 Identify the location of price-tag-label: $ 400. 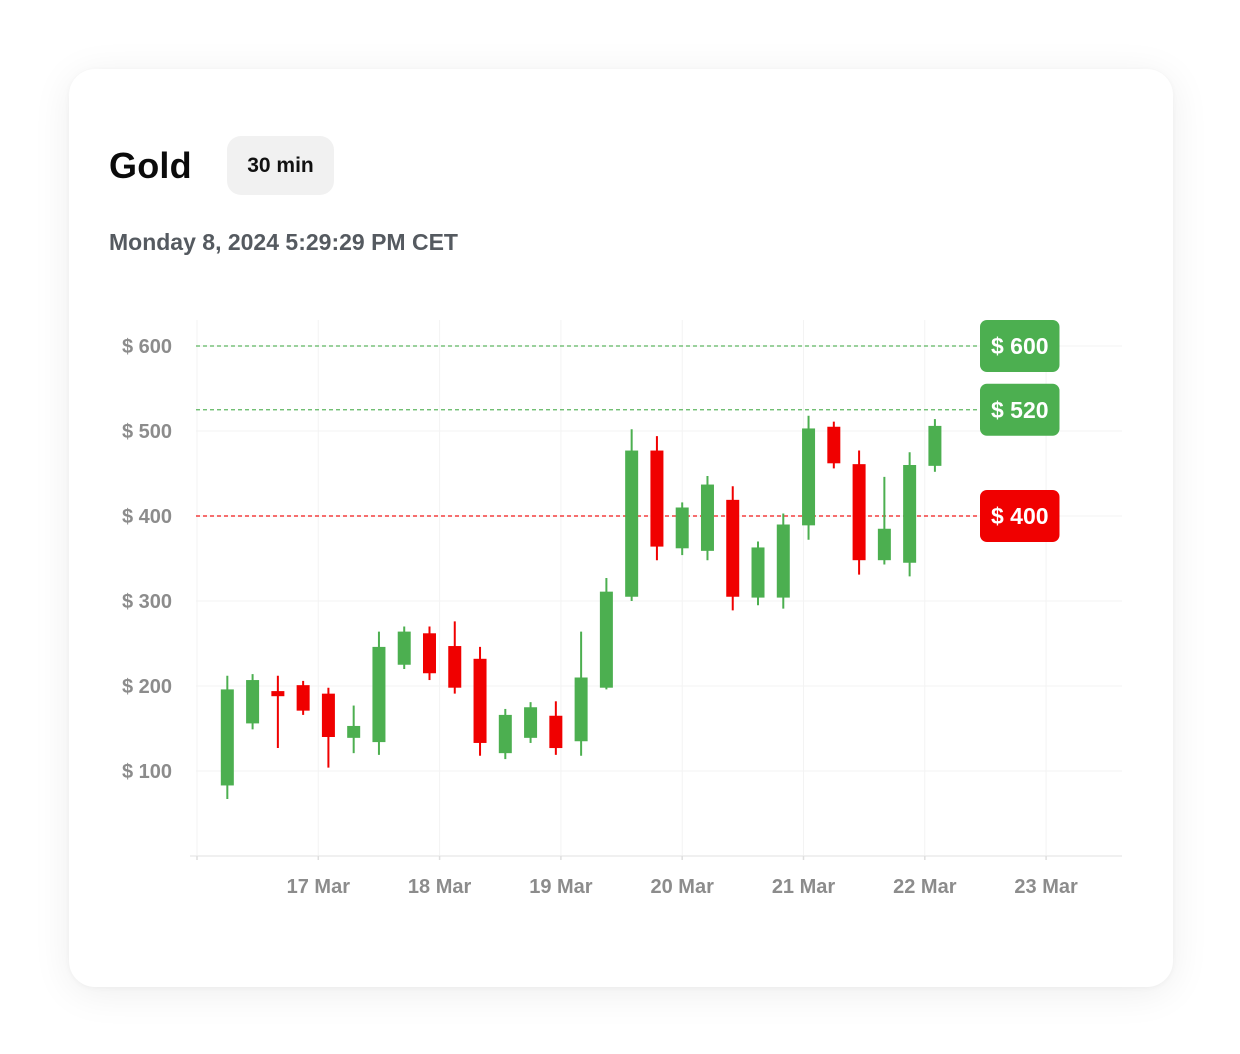
(1020, 516).